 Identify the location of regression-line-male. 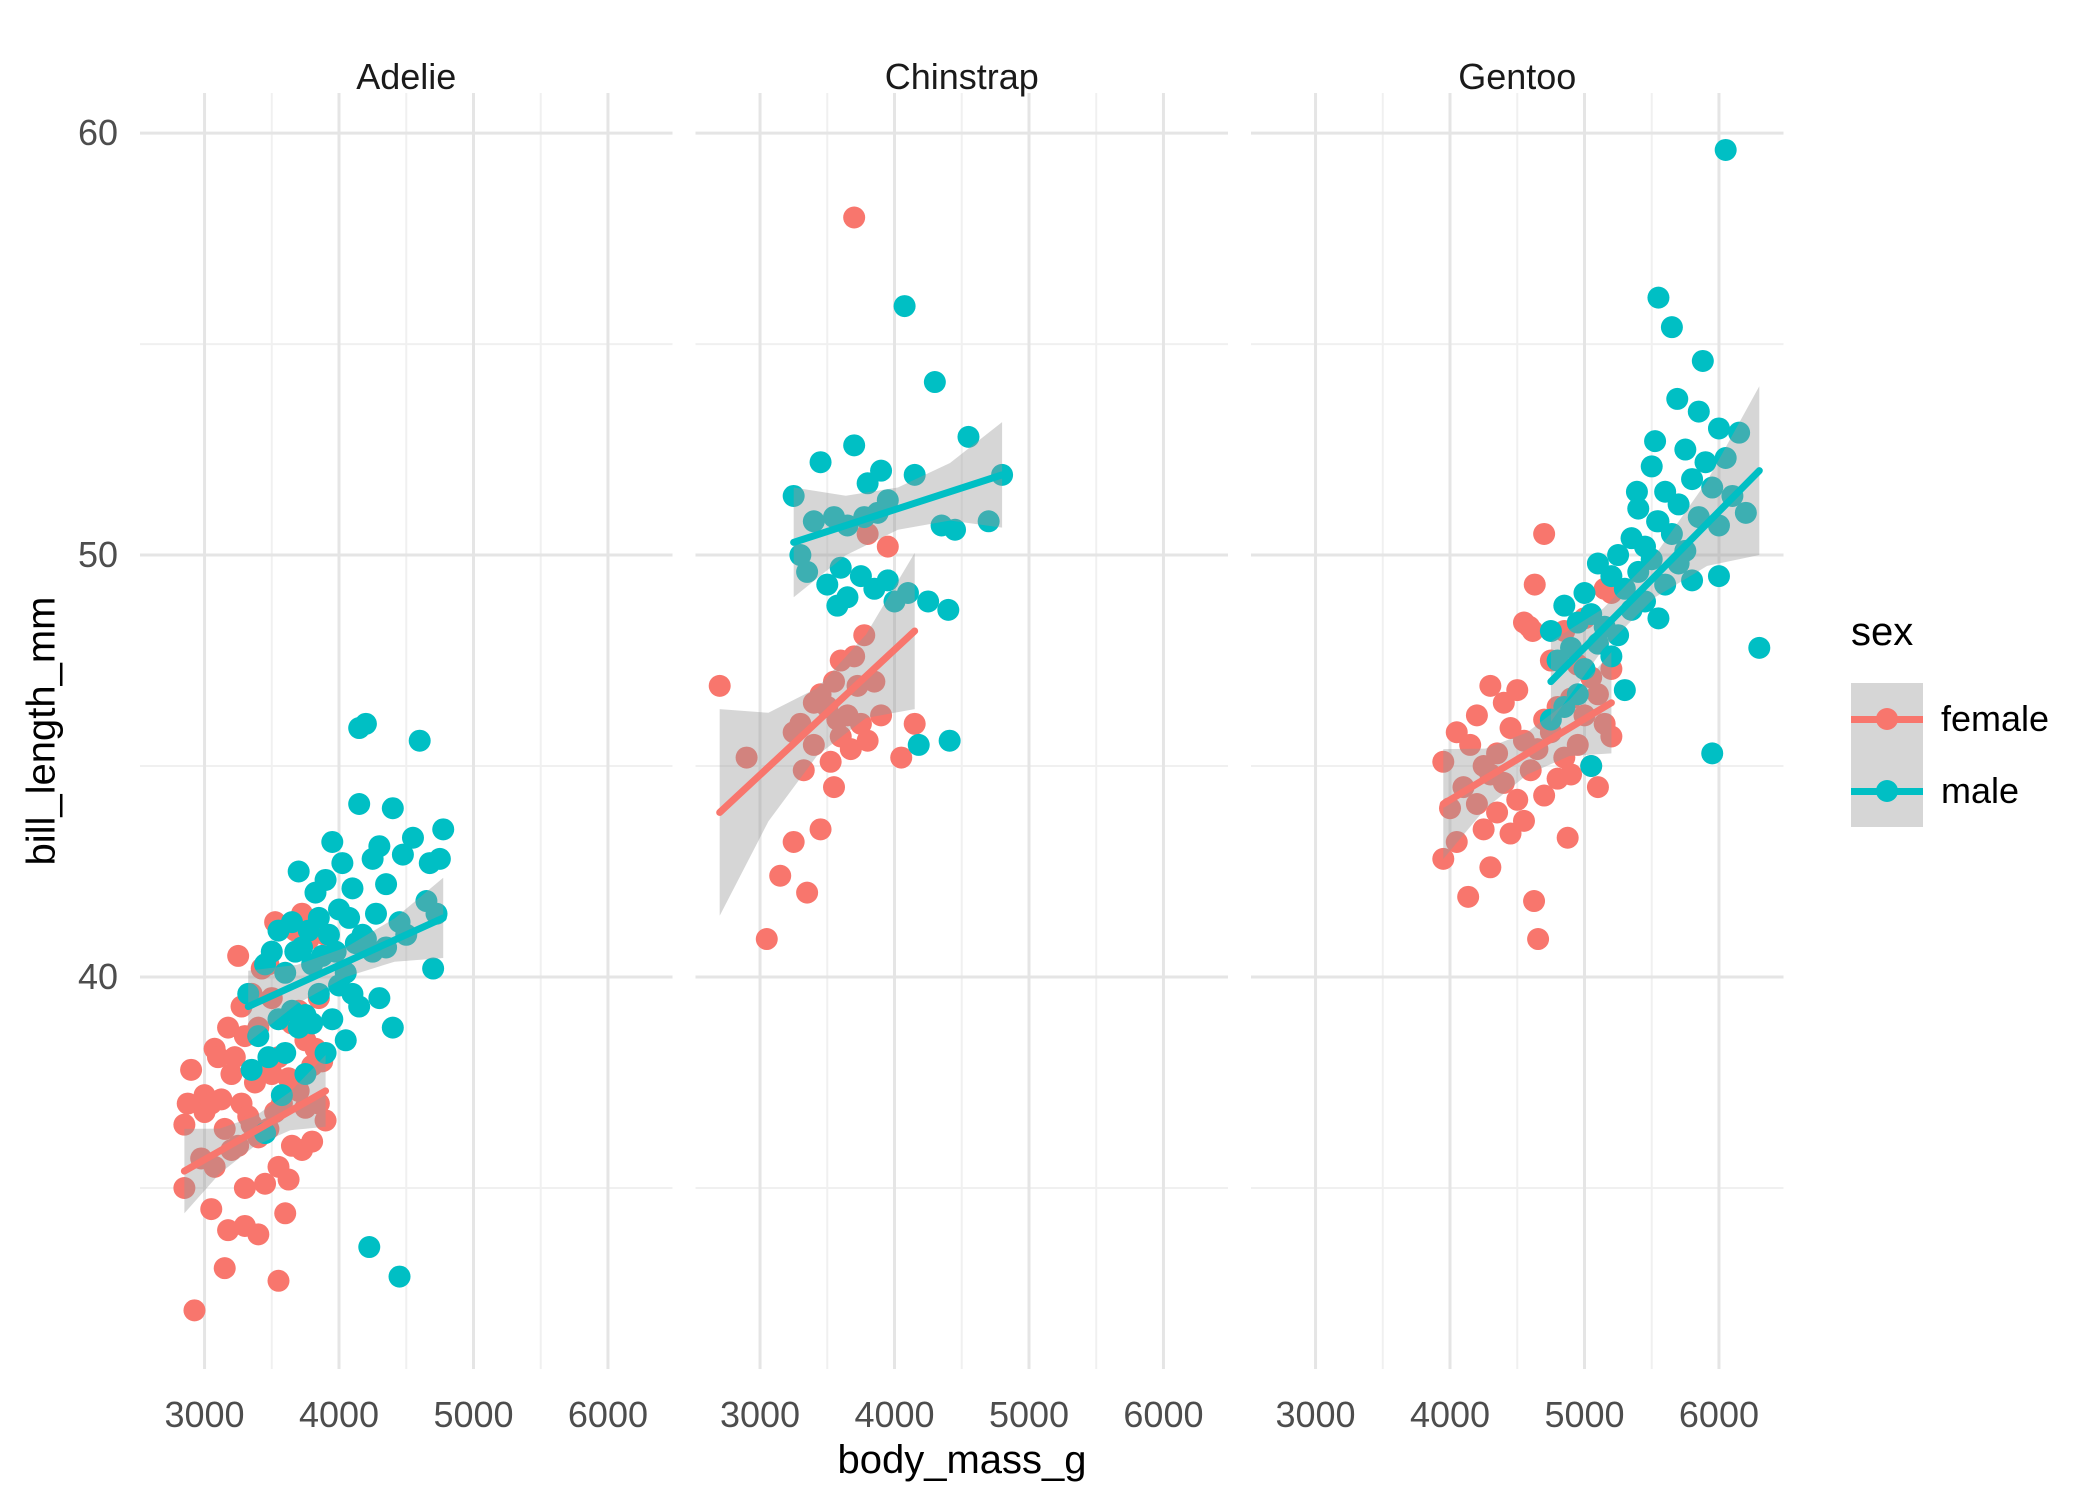
(345, 962).